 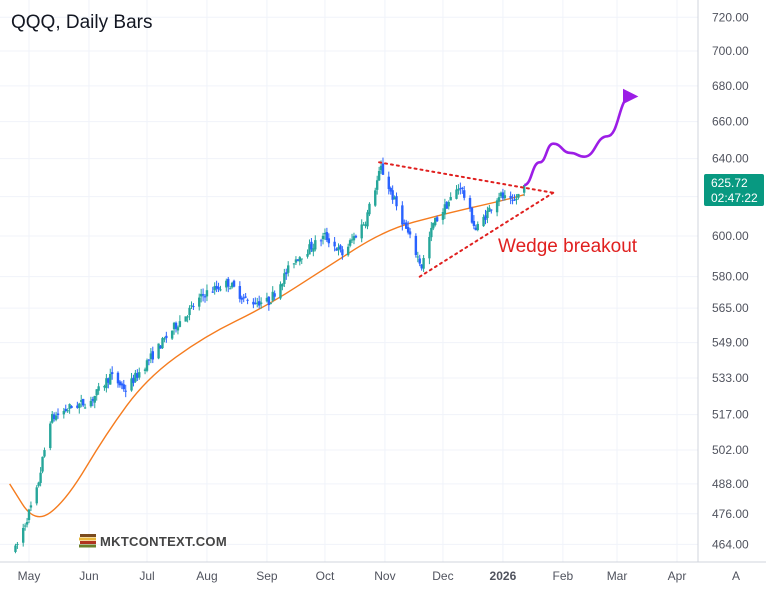 What do you see at coordinates (730, 484) in the screenshot?
I see `price-axis-label: 488.00` at bounding box center [730, 484].